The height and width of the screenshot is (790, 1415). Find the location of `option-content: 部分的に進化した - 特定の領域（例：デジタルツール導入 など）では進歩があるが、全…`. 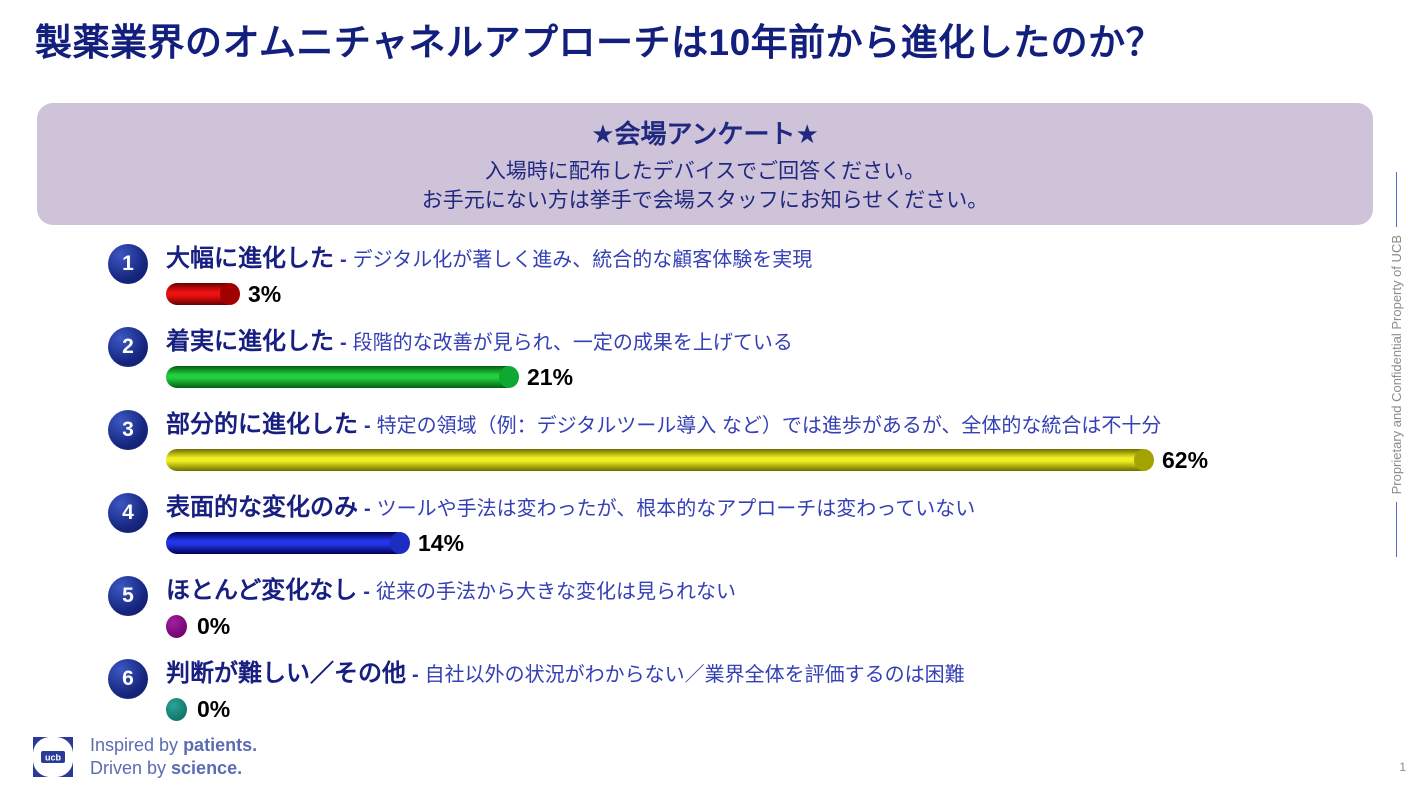

option-content: 部分的に進化した - 特定の領域（例：デジタルツール導入 など）では進歩があるが、全… is located at coordinates (772, 441).